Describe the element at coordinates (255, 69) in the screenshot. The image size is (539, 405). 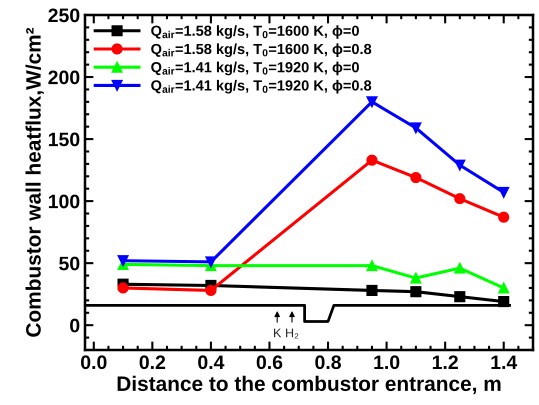
I see `legend-label: Q$_{air}$=1.41 kg/s, T$_{0}$=1920 K, ϕ=0` at that location.